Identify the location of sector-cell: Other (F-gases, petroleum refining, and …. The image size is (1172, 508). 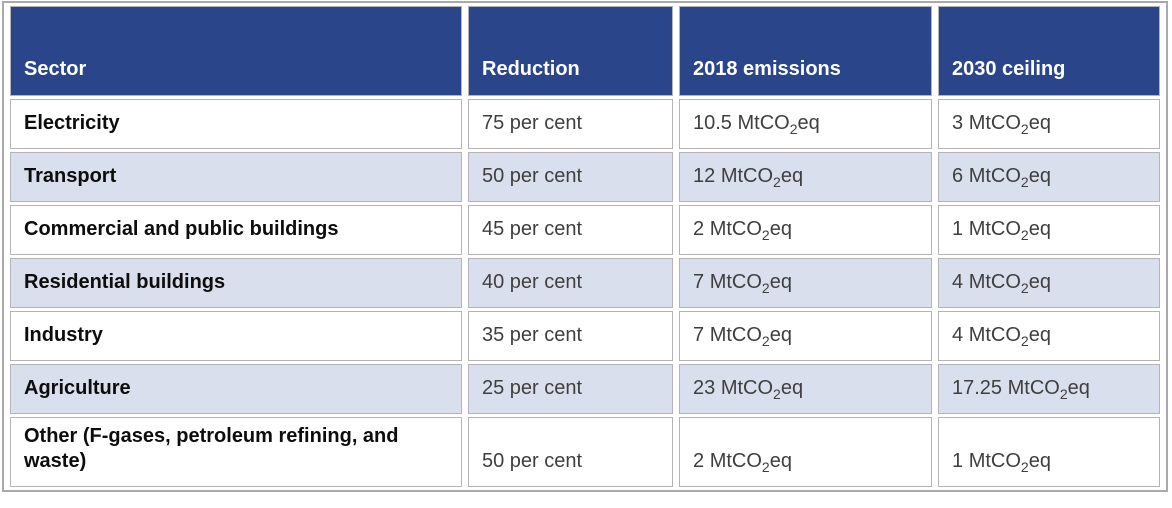
(236, 452).